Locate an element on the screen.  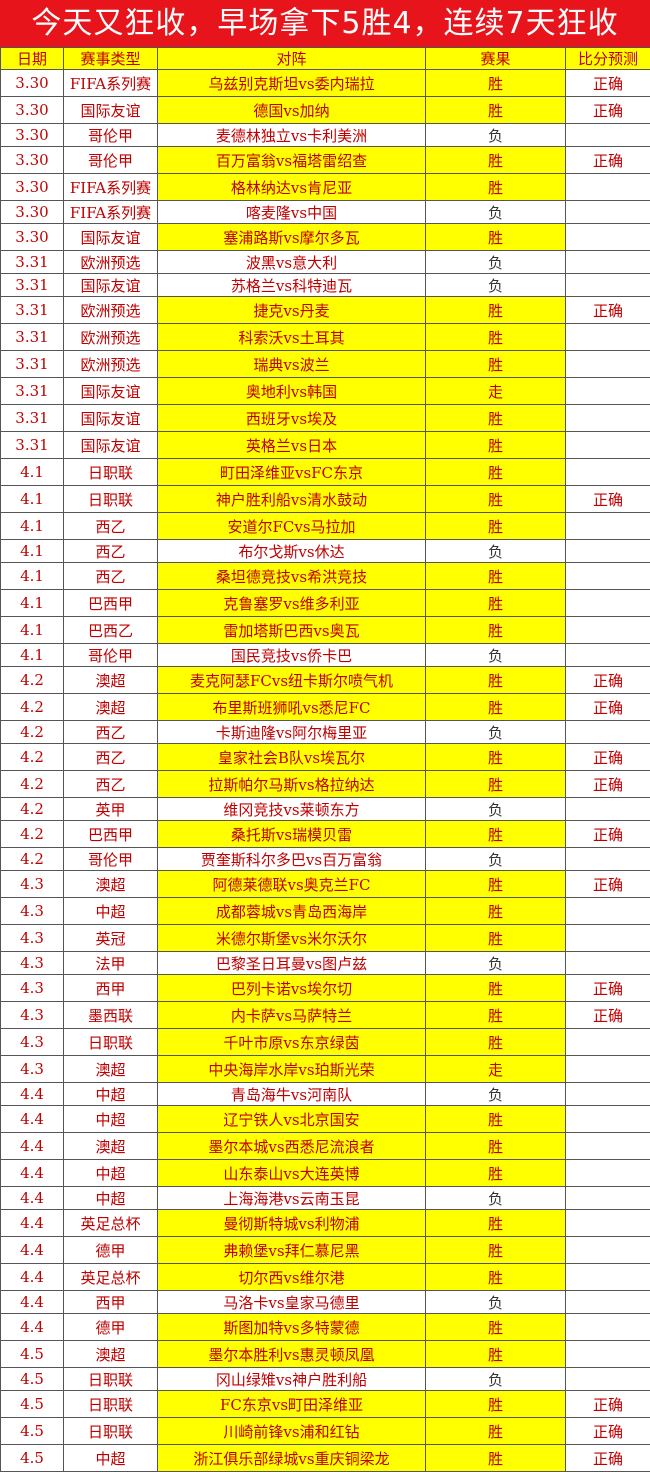
match-cell: 墨尔本胜利vs惠灵顿凤凰 is located at coordinates (292, 1354).